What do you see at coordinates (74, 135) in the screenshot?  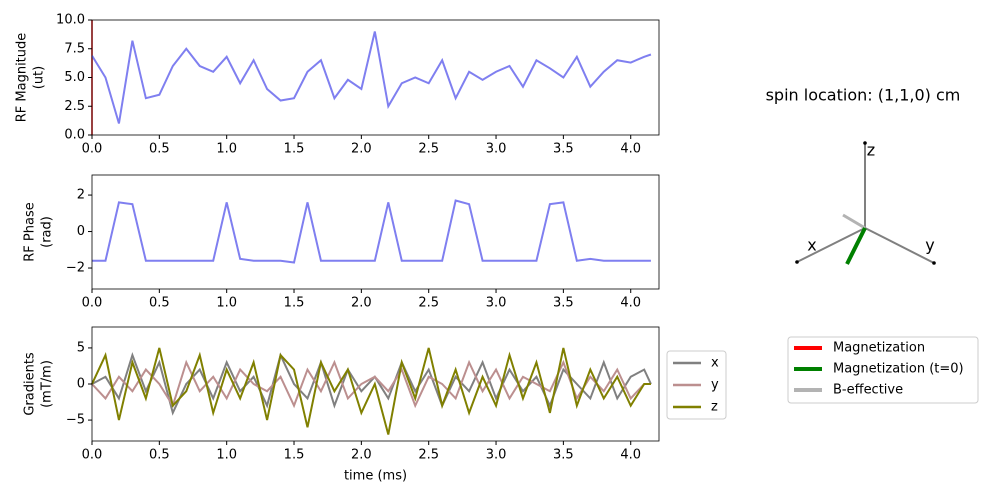 I see `y-tick-label: 0.0` at bounding box center [74, 135].